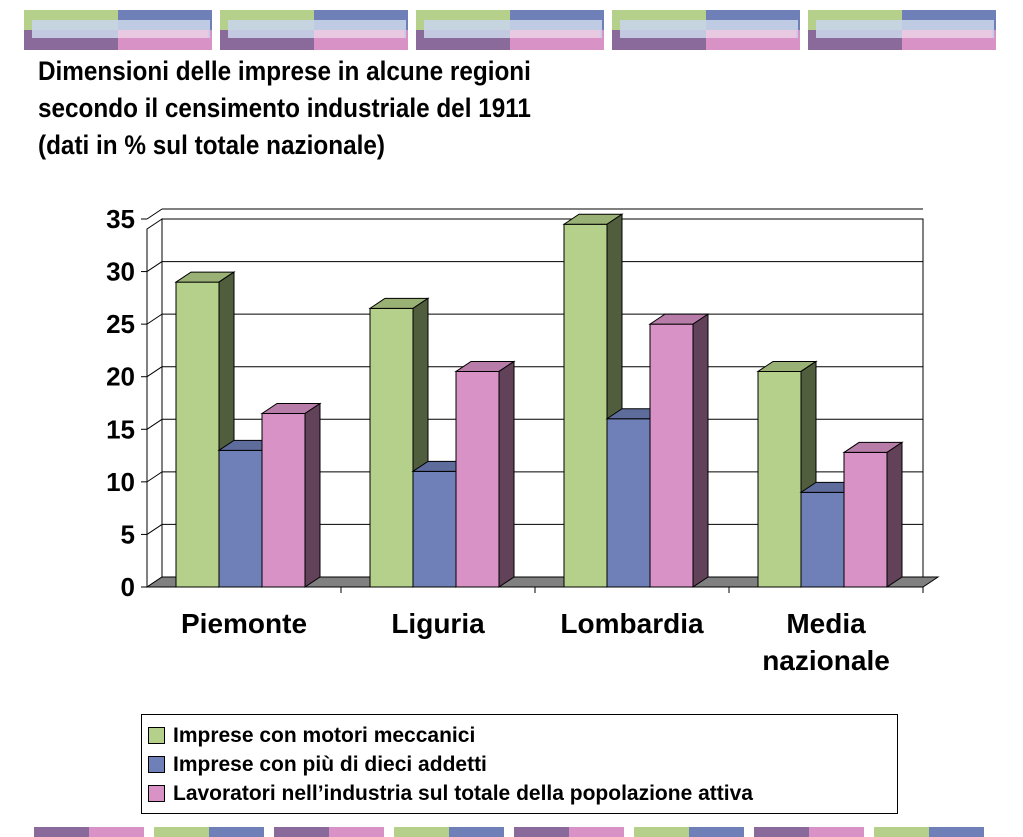 Image resolution: width=1023 pixels, height=837 pixels. What do you see at coordinates (244, 623) in the screenshot?
I see `x-category-label: Piemonte` at bounding box center [244, 623].